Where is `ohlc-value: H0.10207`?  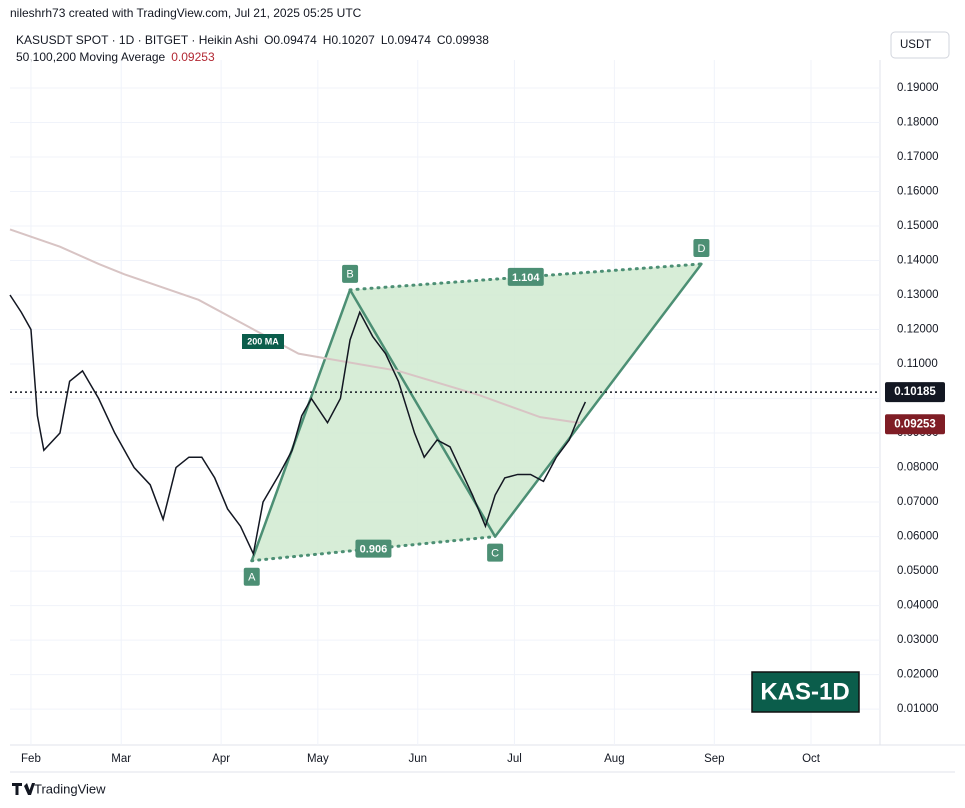 ohlc-value: H0.10207 is located at coordinates (349, 40).